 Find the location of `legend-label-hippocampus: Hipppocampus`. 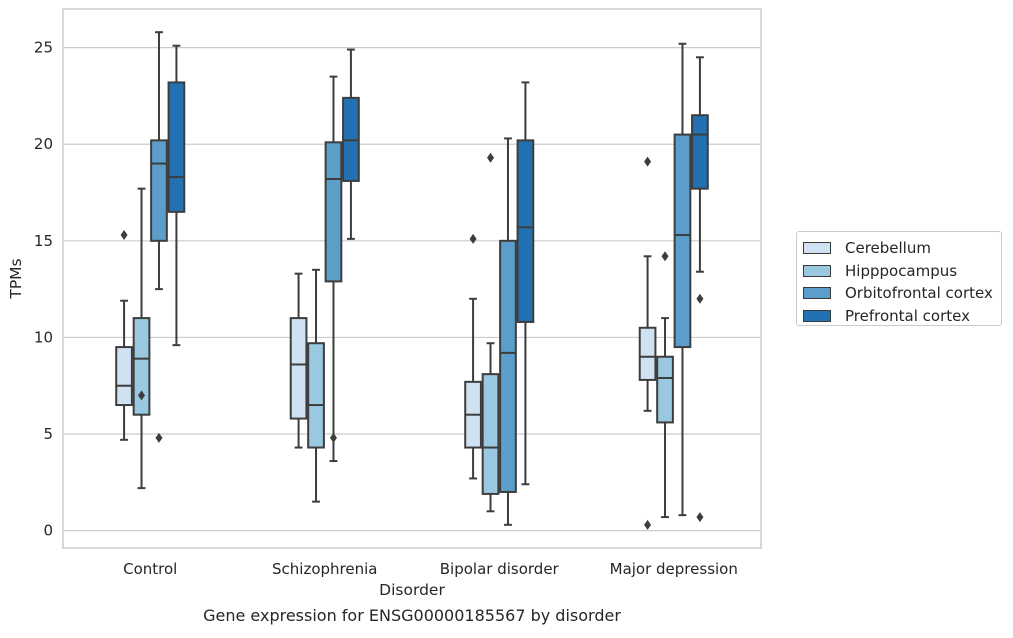

legend-label-hippocampus: Hipppocampus is located at coordinates (901, 270).